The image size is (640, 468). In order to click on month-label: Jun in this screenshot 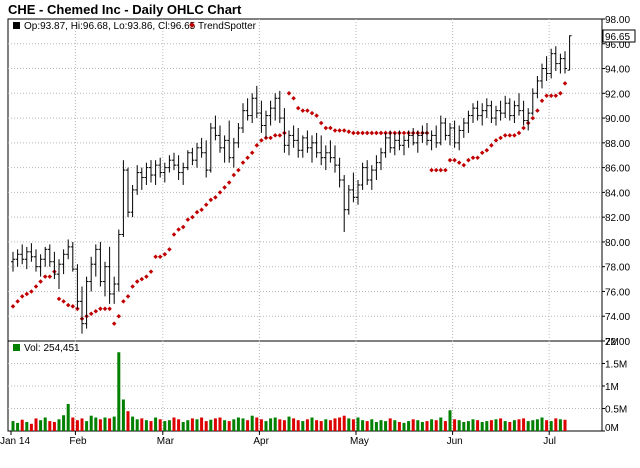, I will do `click(455, 441)`.